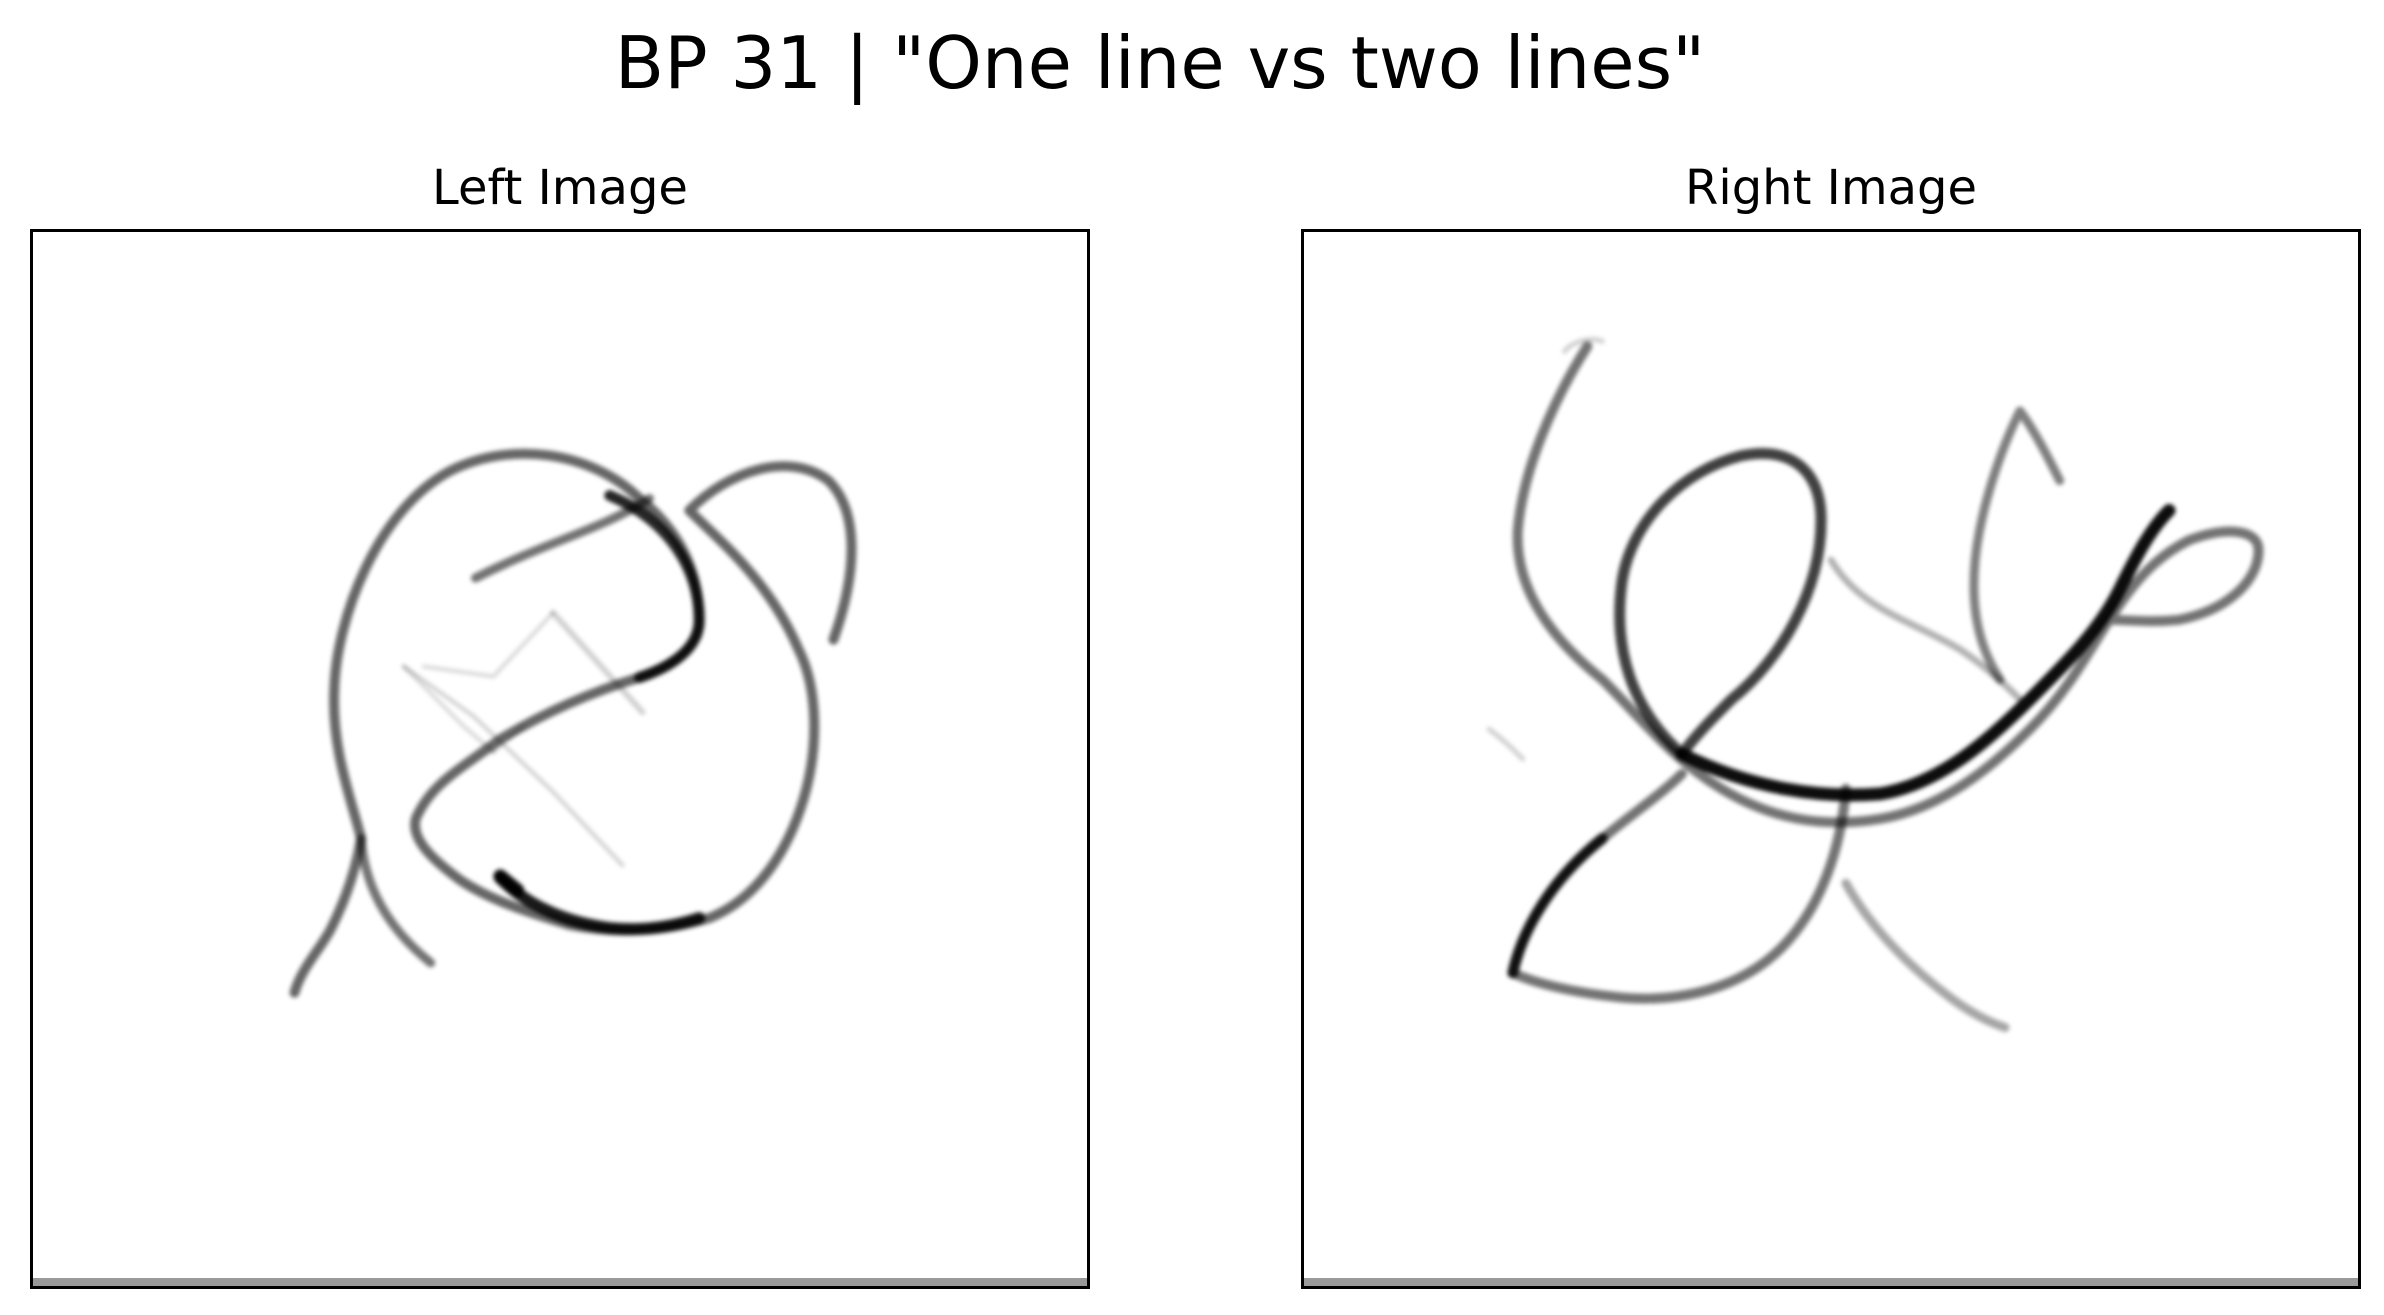 The image size is (2384, 1315). I want to click on right-dark-diagonal, so click(1925, 652).